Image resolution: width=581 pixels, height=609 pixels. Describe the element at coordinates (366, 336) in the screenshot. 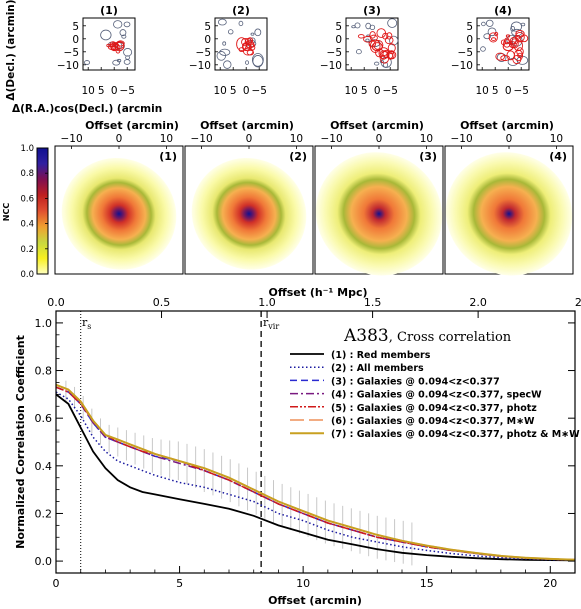

I see `cluster-name: A383` at that location.